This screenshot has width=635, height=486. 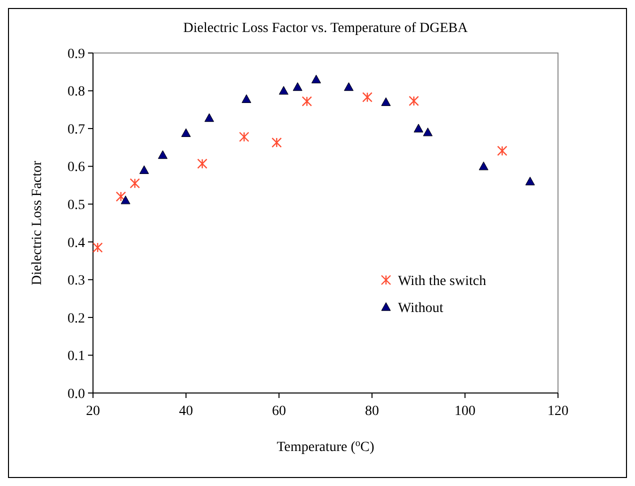 What do you see at coordinates (76, 130) in the screenshot?
I see `y-tick-label: 0.7` at bounding box center [76, 130].